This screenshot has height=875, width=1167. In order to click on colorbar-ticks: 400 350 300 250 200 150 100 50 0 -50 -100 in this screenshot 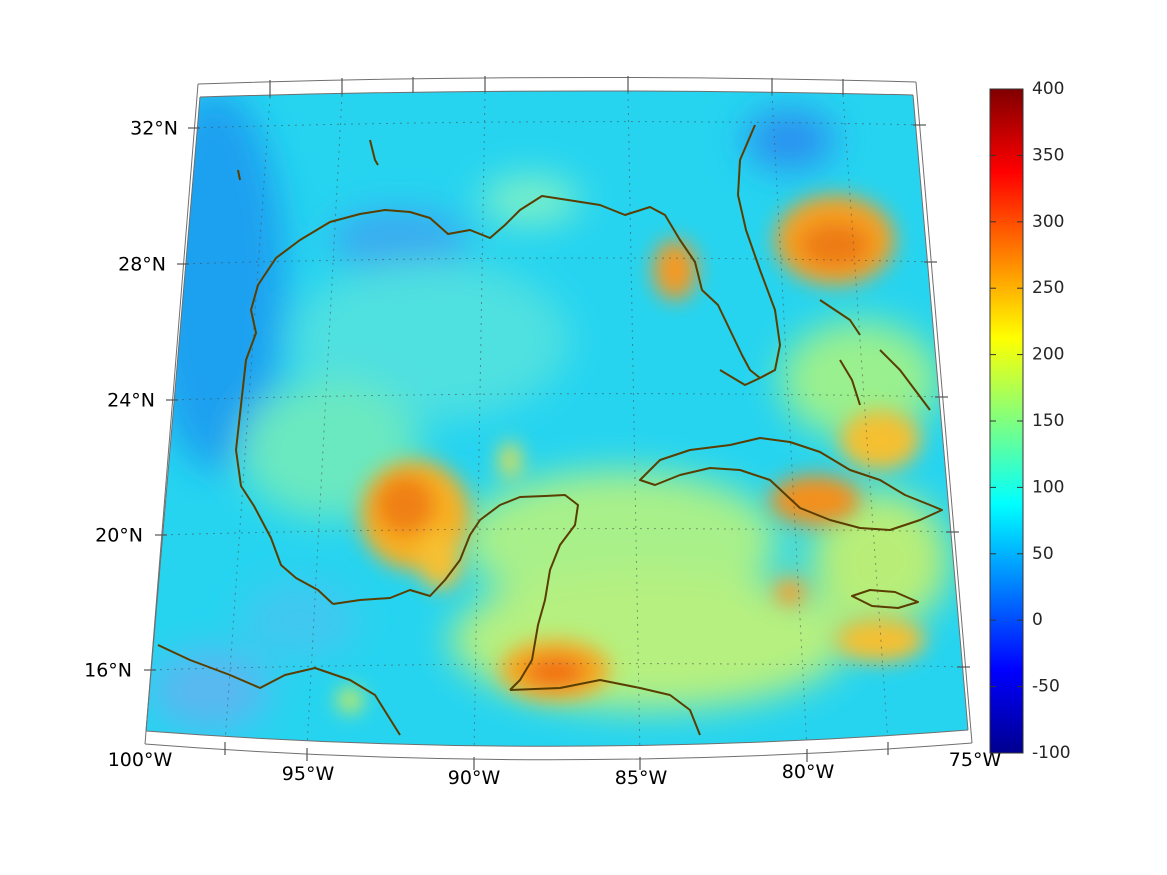, I will do `click(1030, 421)`.